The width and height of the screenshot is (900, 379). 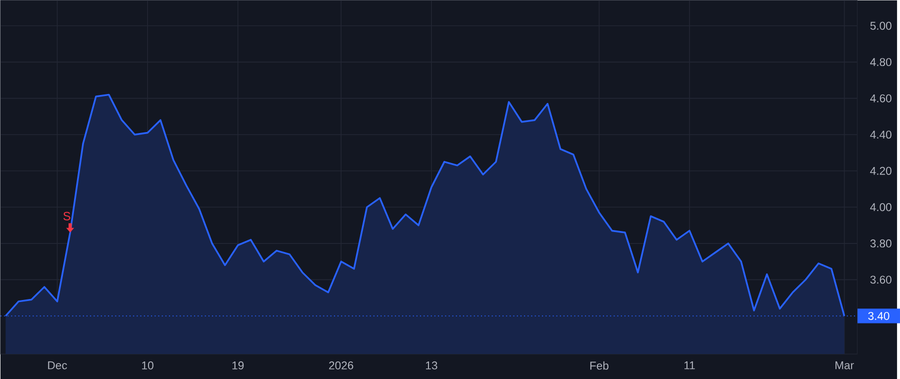 I want to click on y-tick-label: 4.40, so click(x=881, y=134).